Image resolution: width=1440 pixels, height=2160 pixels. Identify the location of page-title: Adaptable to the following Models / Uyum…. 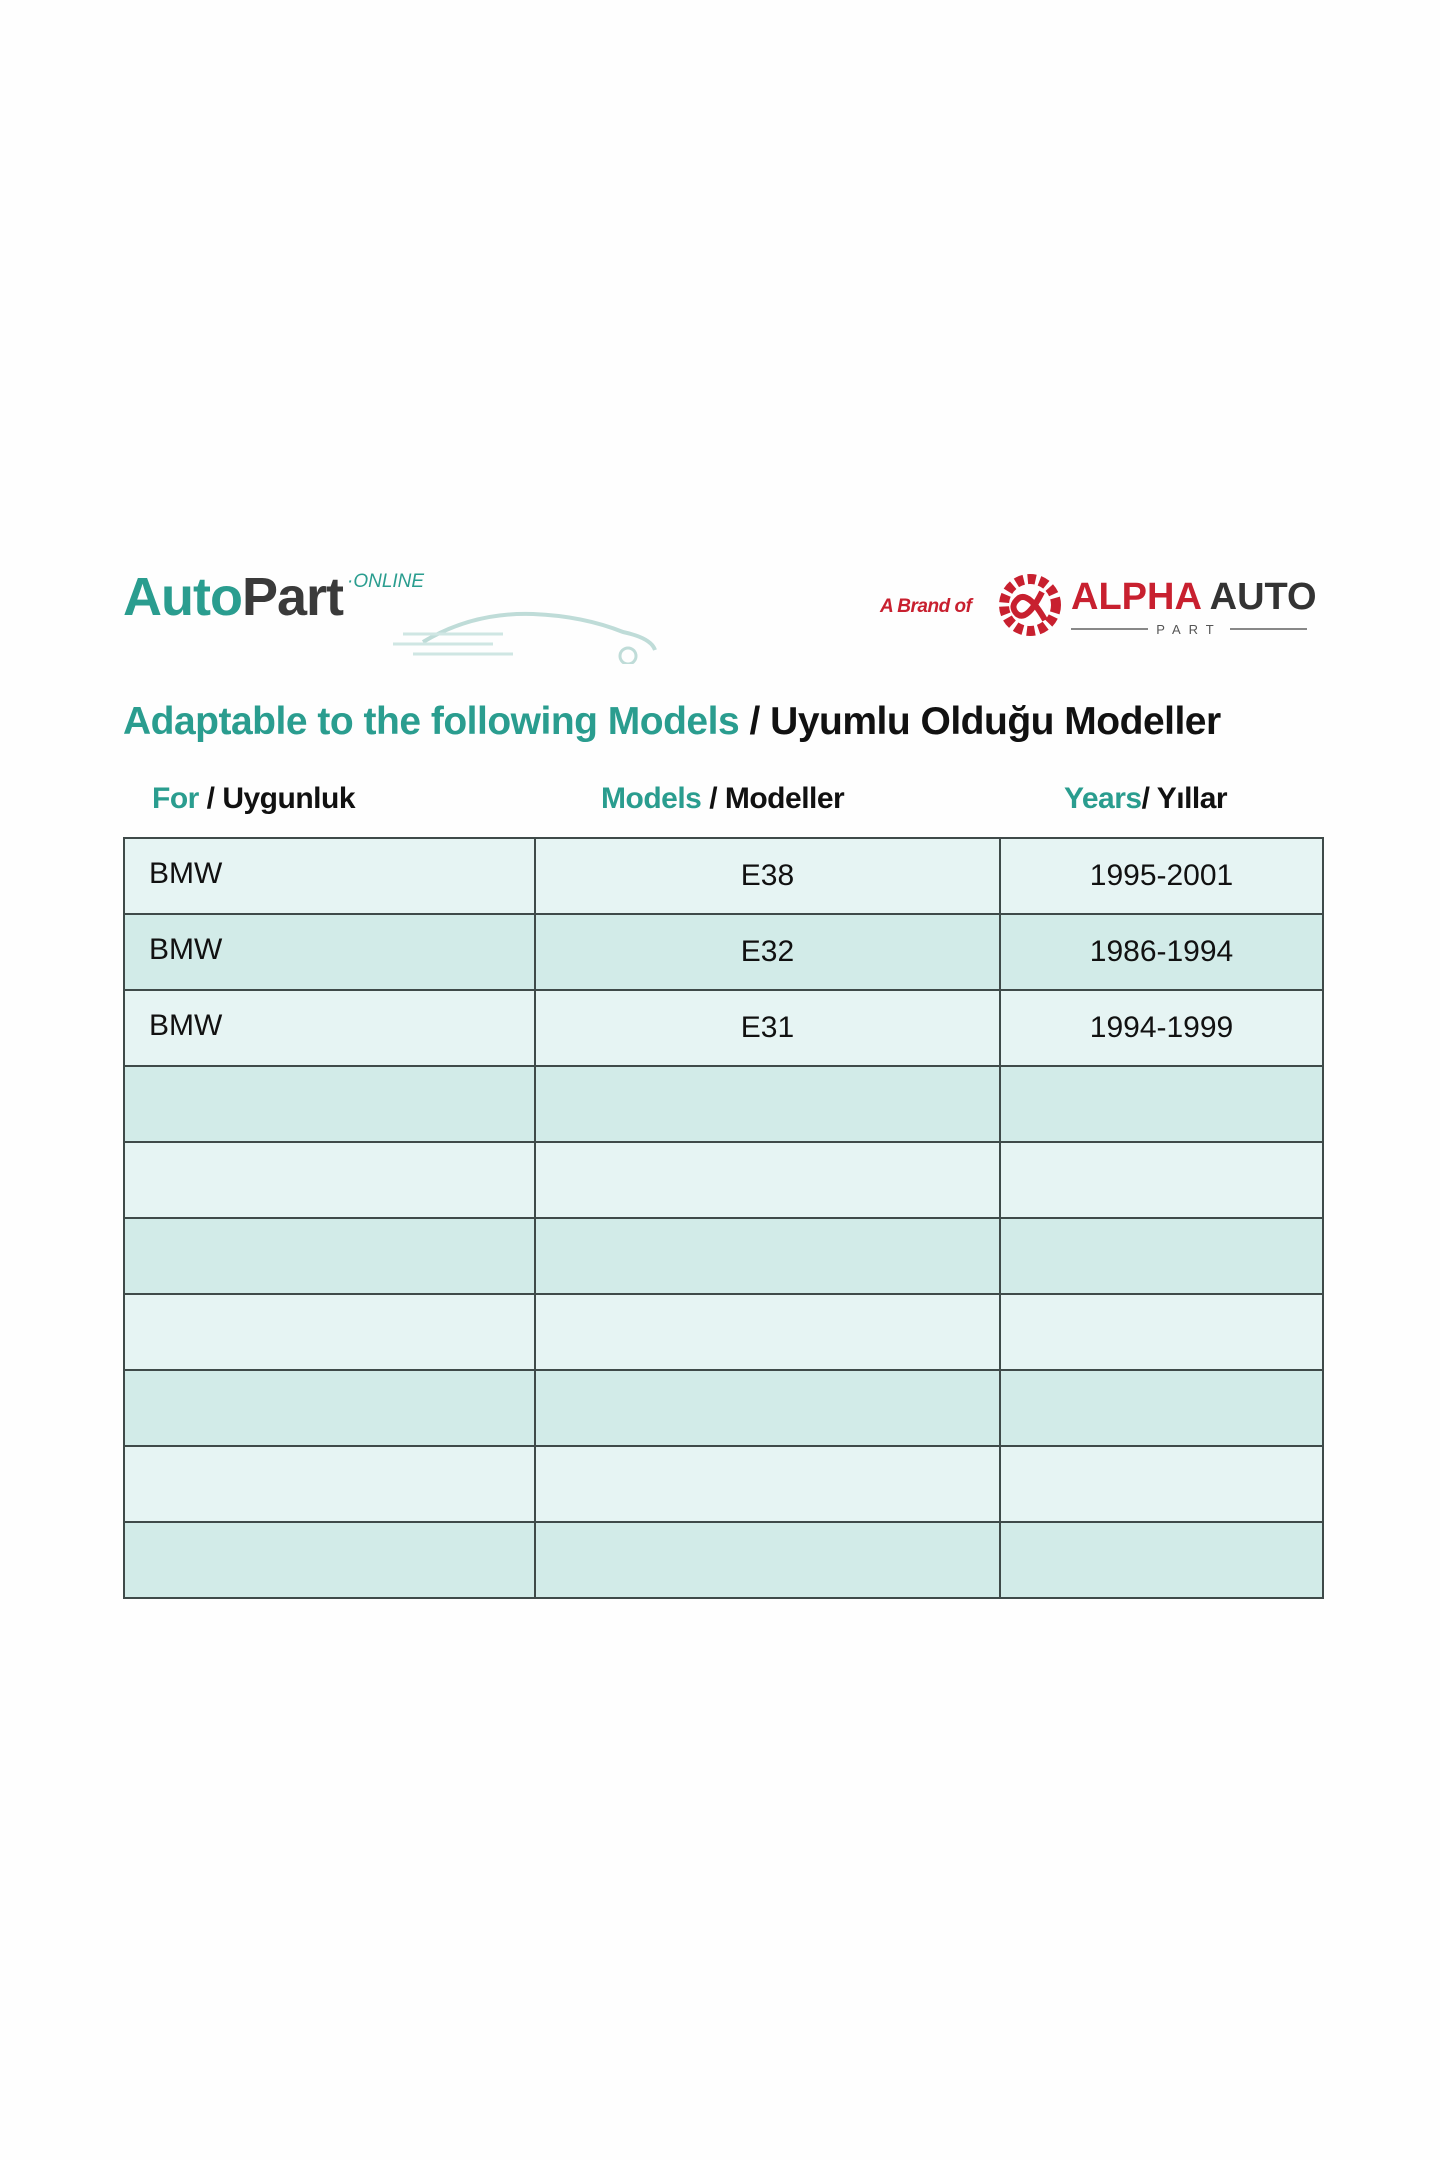
(672, 721).